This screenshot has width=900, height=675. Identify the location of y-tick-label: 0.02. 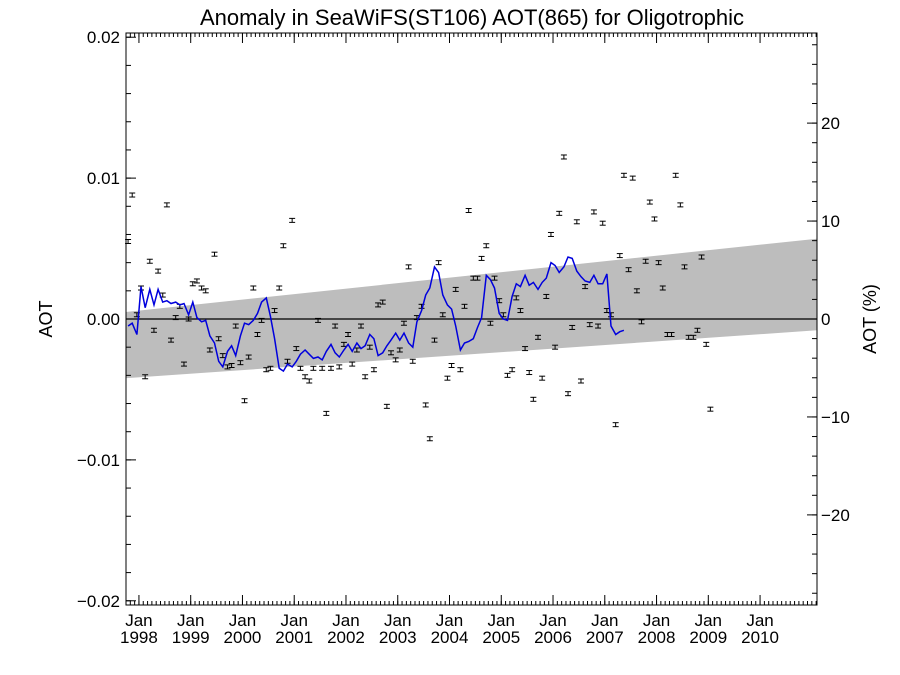
(103, 37).